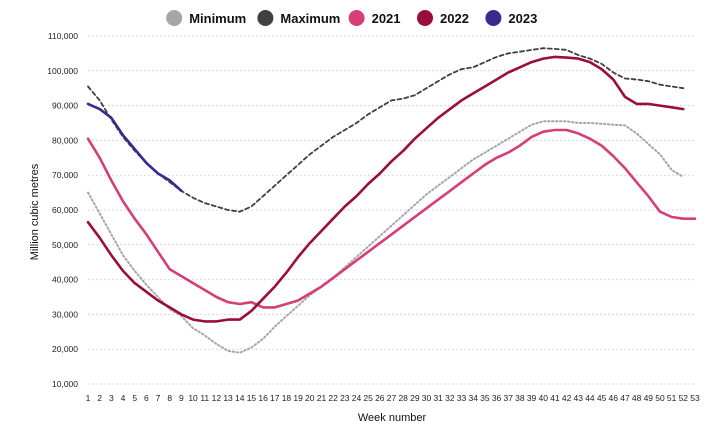  Describe the element at coordinates (425, 18) in the screenshot. I see `legend-marker-2022` at that location.